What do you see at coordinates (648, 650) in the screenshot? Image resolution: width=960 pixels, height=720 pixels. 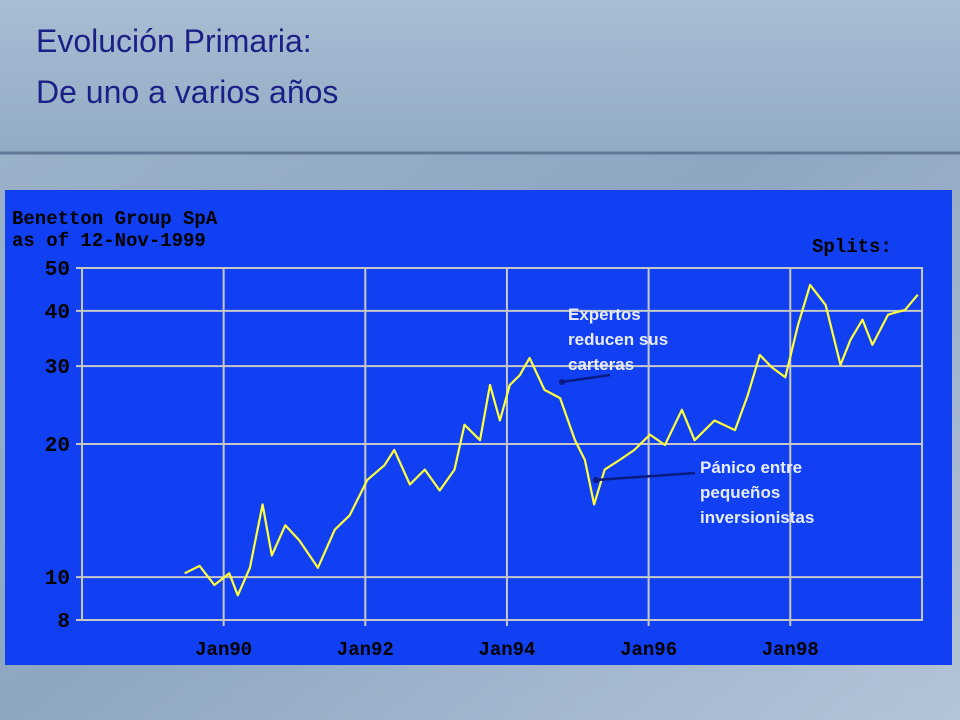 I see `x-tick-label: Jan96` at bounding box center [648, 650].